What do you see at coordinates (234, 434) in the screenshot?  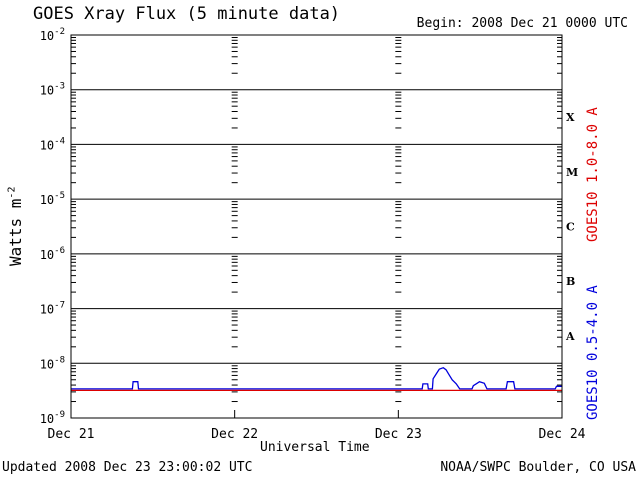 I see `x-tick-label: Dec 22` at bounding box center [234, 434].